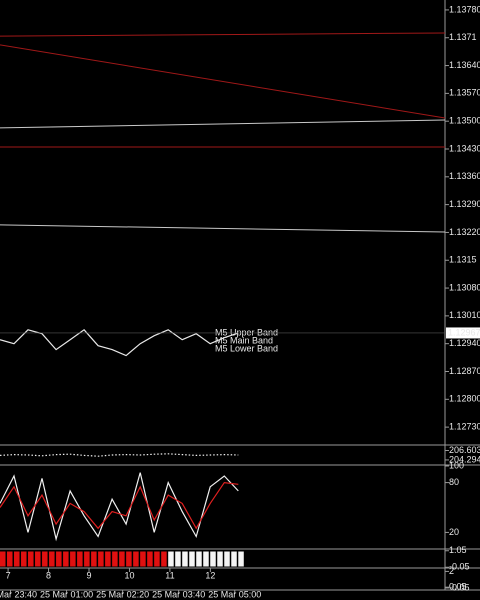  Describe the element at coordinates (66, 594) in the screenshot. I see `x-tick-label: 25 Mar 01:00` at that location.